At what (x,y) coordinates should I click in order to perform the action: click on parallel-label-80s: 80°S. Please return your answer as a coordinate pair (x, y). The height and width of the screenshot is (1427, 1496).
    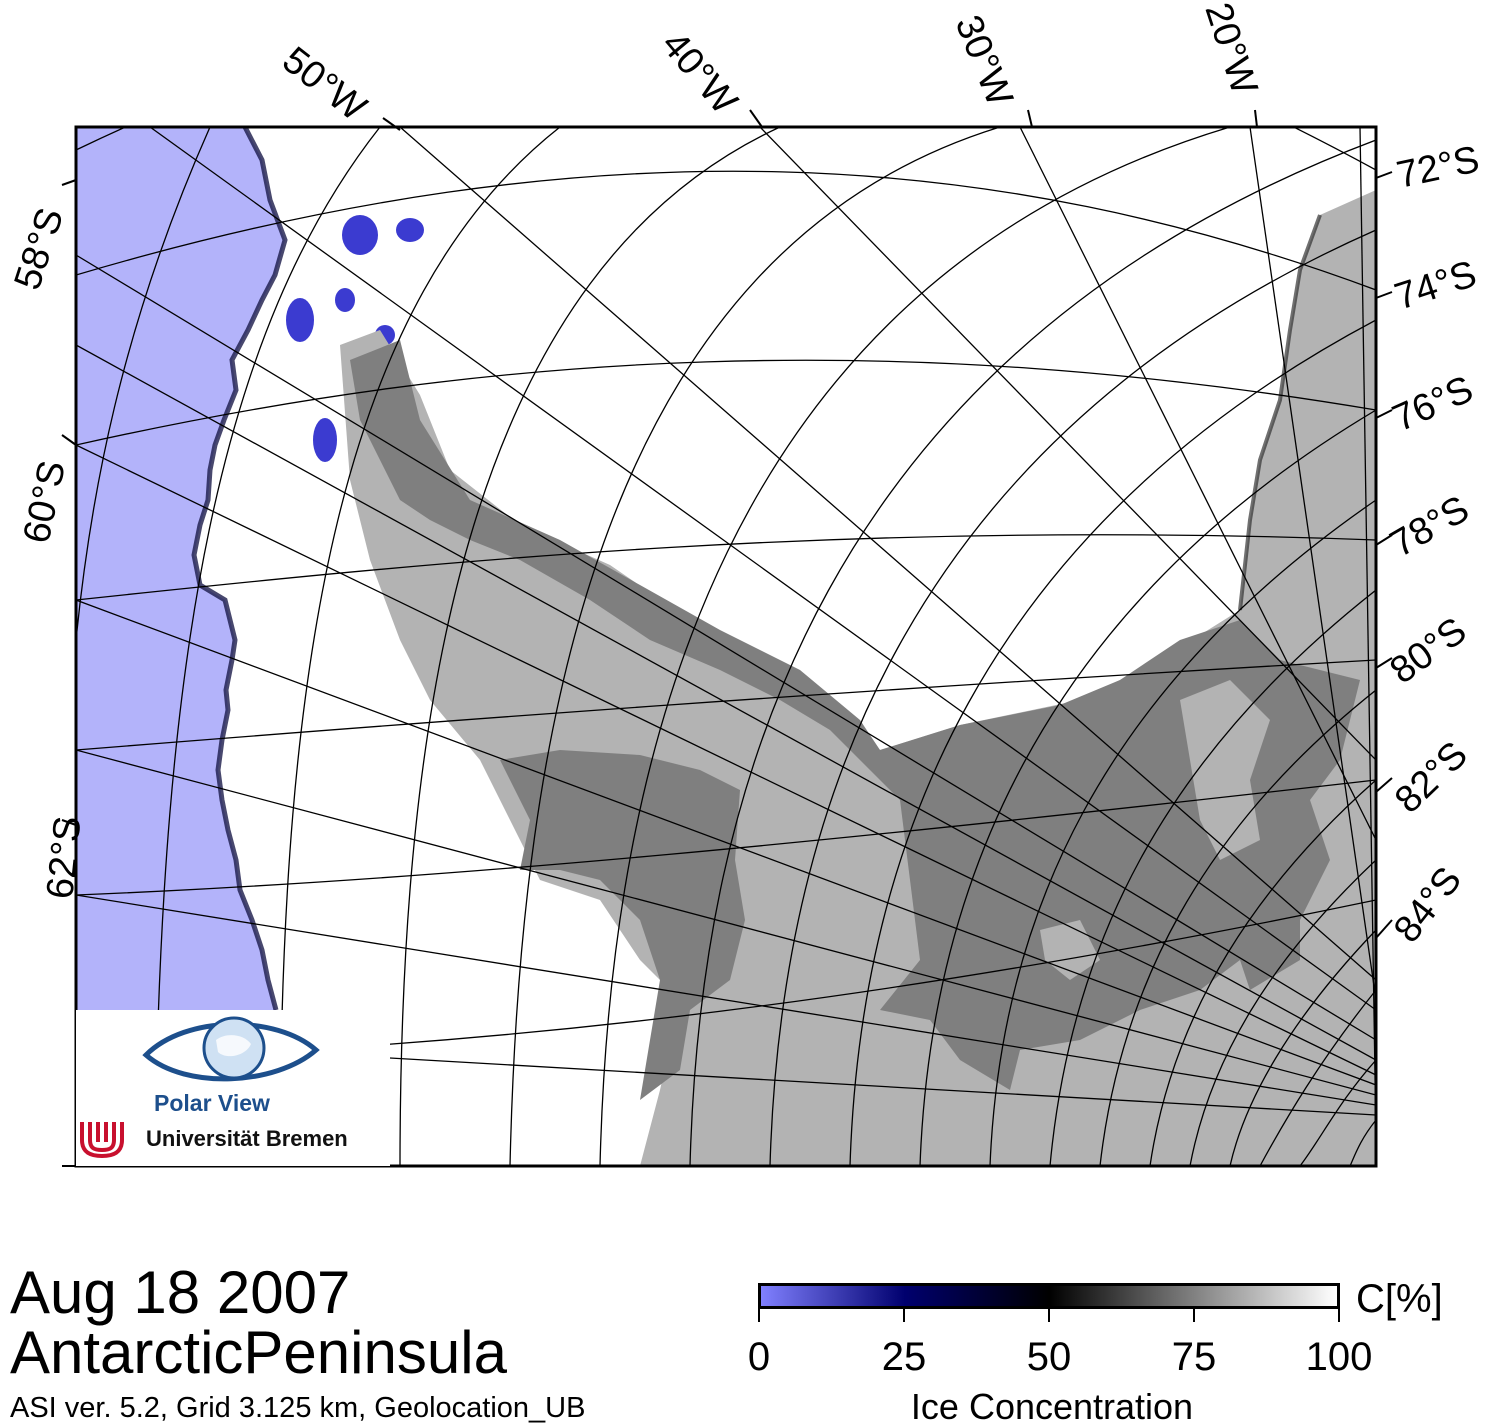
    Looking at the image, I should click on (1429, 651).